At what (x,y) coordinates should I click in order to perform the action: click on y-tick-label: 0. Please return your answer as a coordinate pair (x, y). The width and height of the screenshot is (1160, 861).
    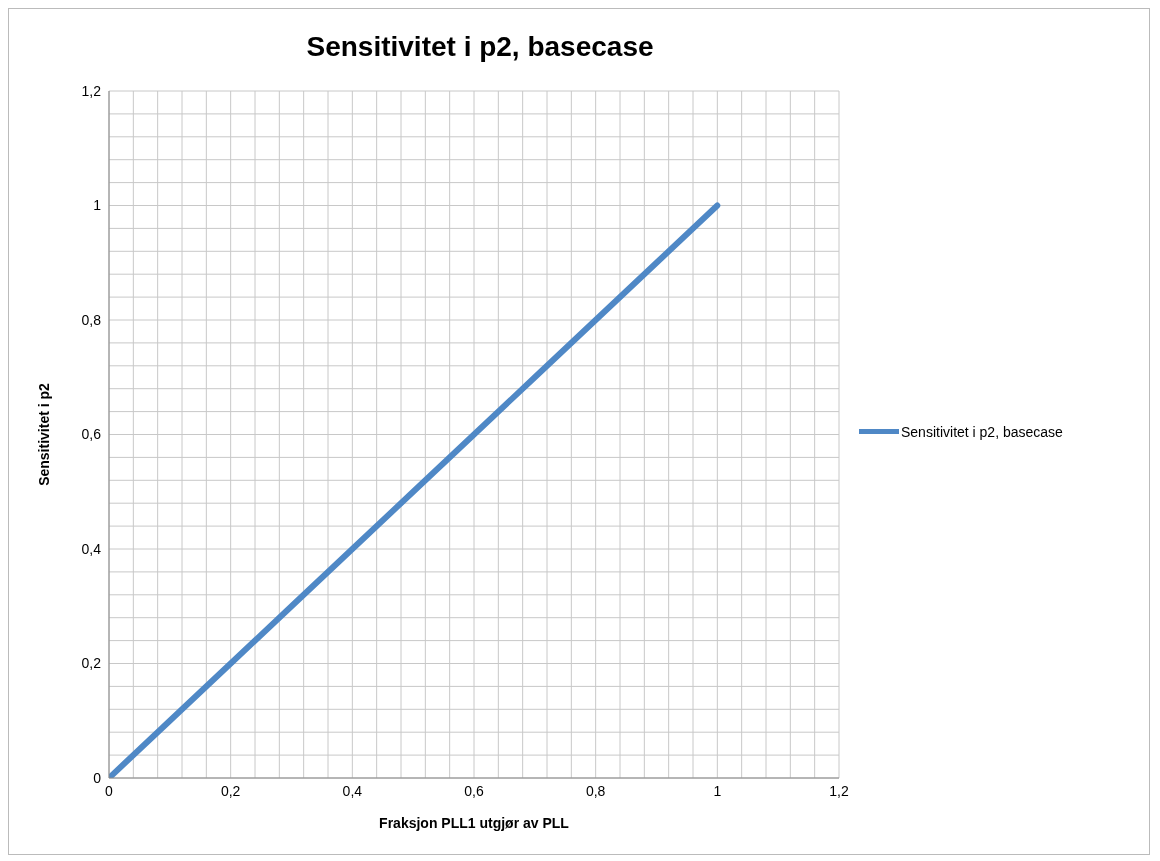
    Looking at the image, I should click on (97, 777).